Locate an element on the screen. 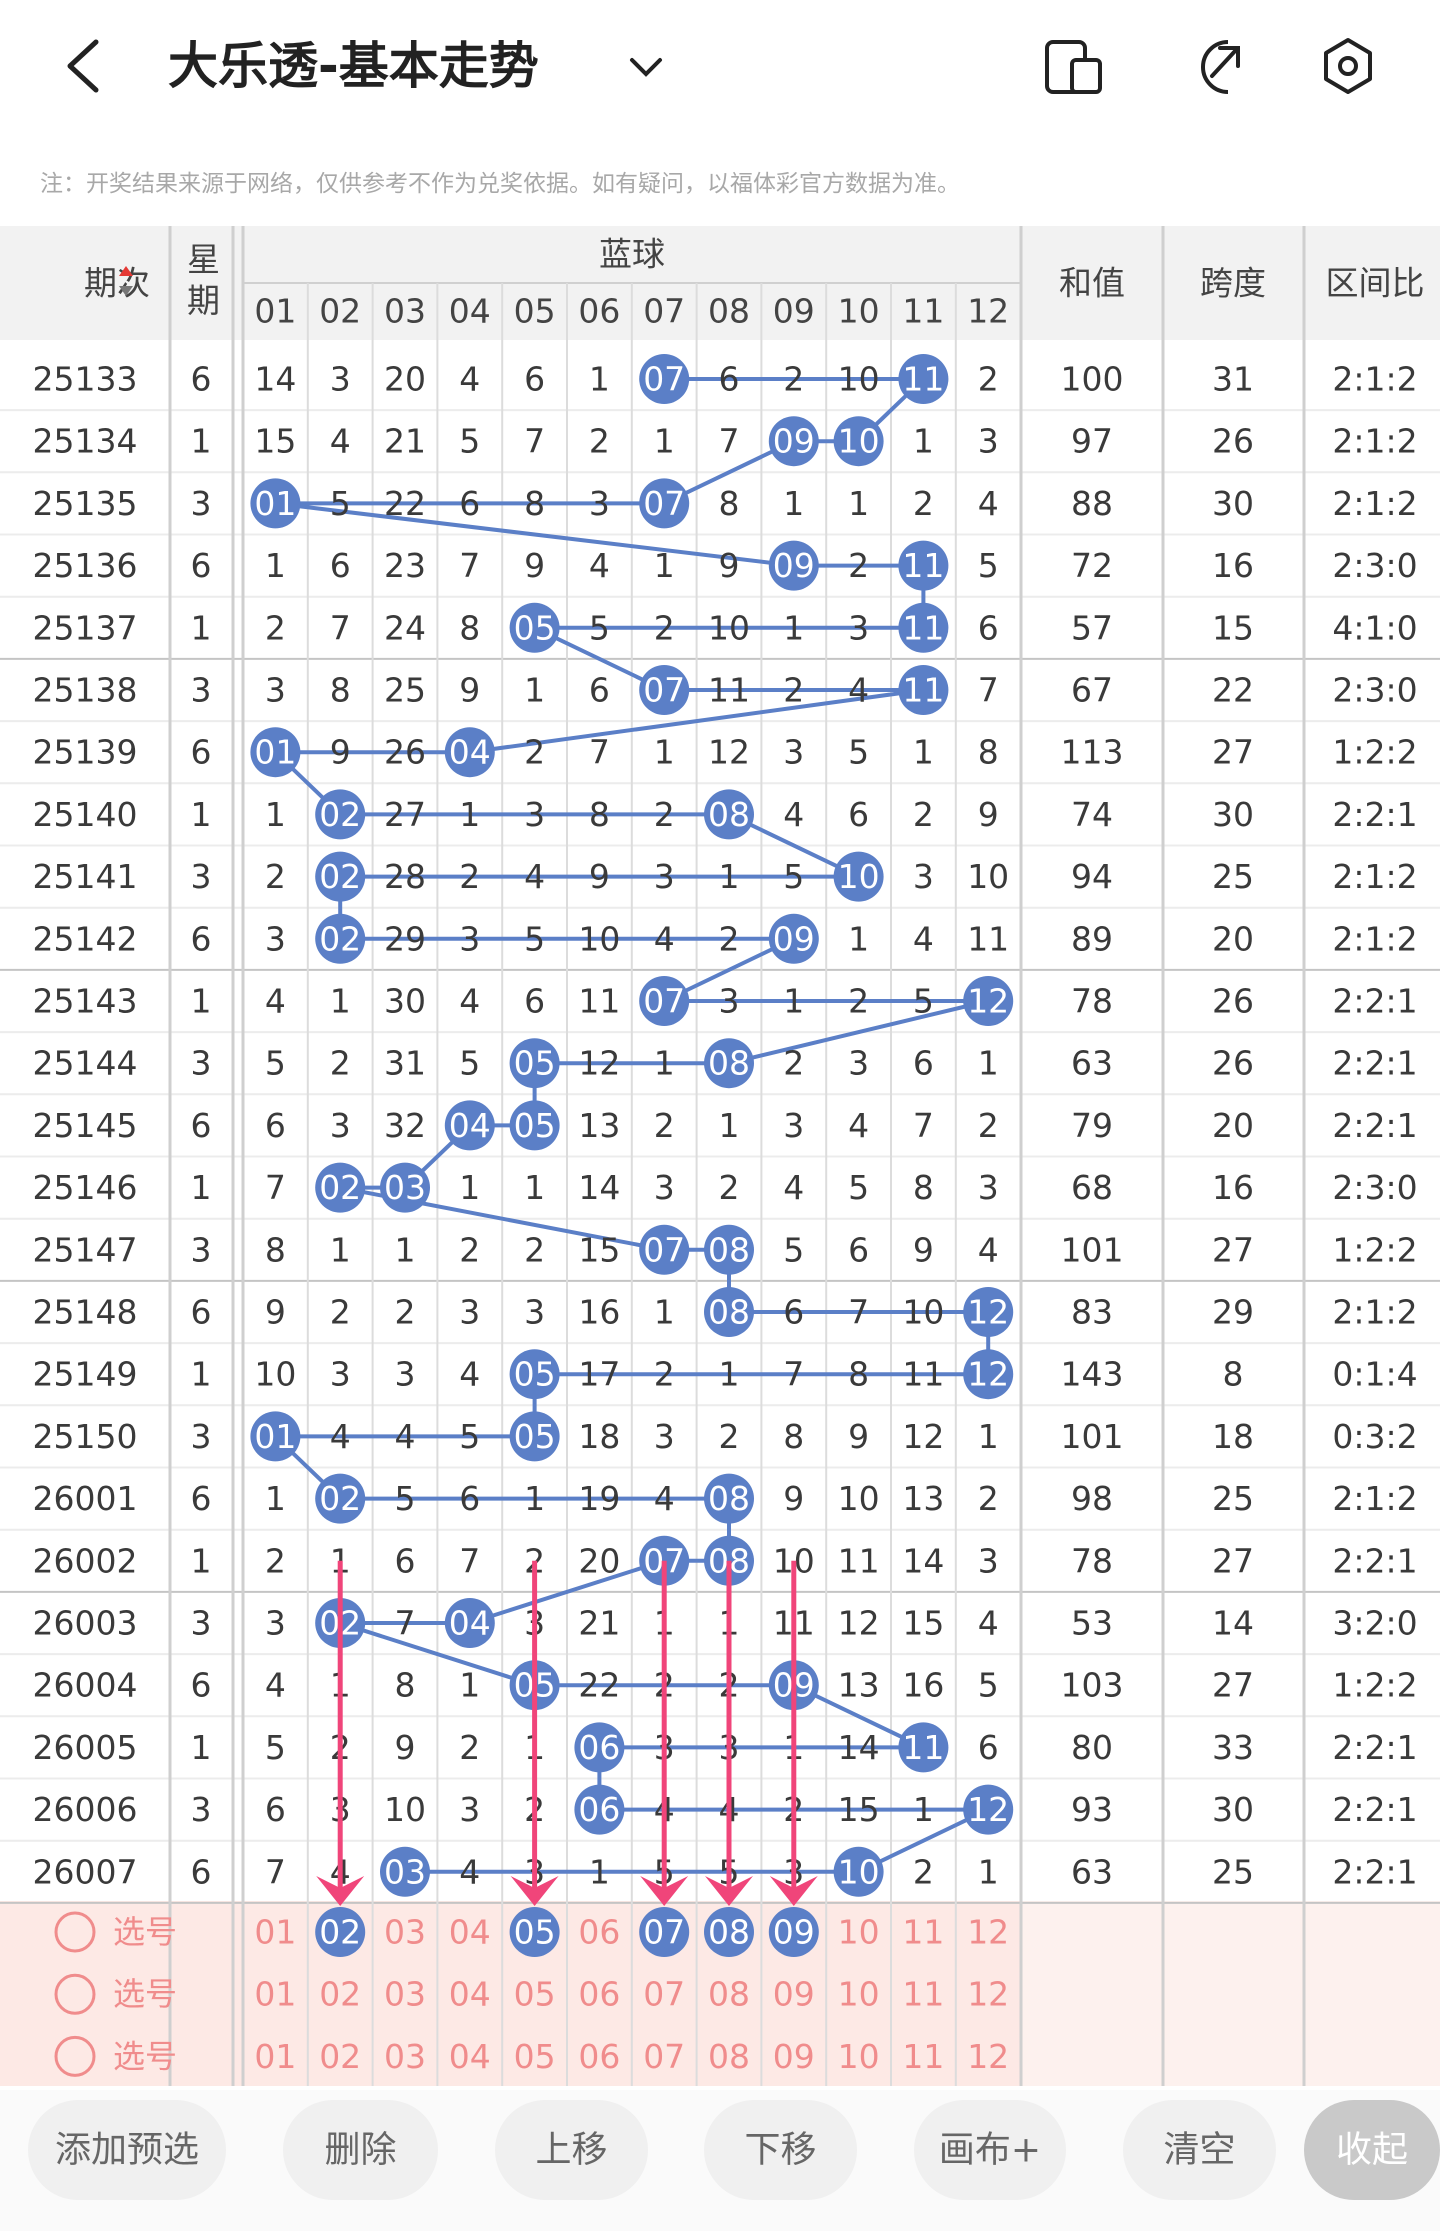 Image resolution: width=1440 pixels, height=2231 pixels. pick-label: 选号 is located at coordinates (145, 1994).